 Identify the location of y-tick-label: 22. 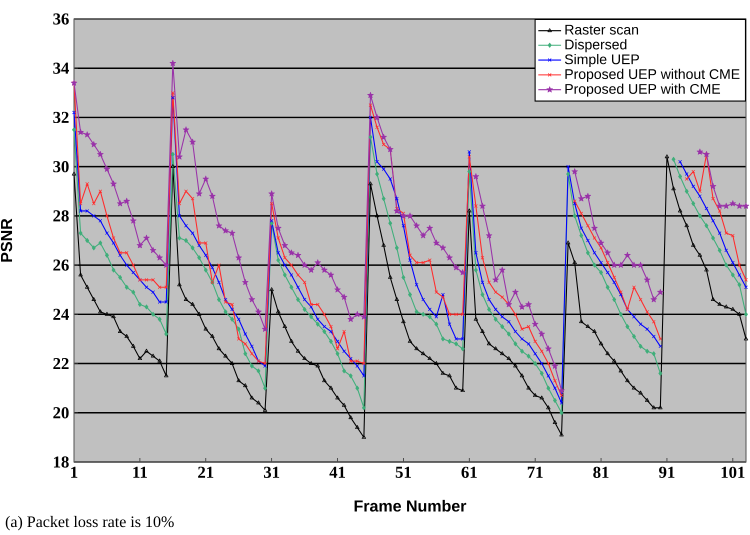
(61, 364).